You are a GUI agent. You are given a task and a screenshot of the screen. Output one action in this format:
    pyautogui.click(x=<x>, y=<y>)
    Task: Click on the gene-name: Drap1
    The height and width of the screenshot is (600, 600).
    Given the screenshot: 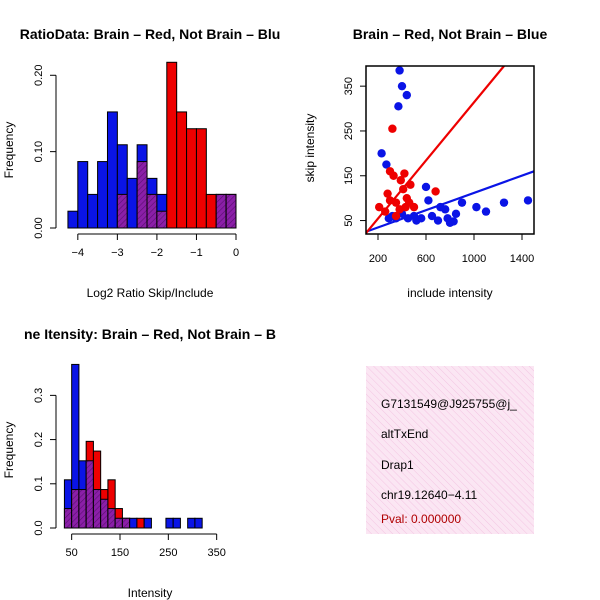 What is the action you would take?
    pyautogui.click(x=397, y=465)
    